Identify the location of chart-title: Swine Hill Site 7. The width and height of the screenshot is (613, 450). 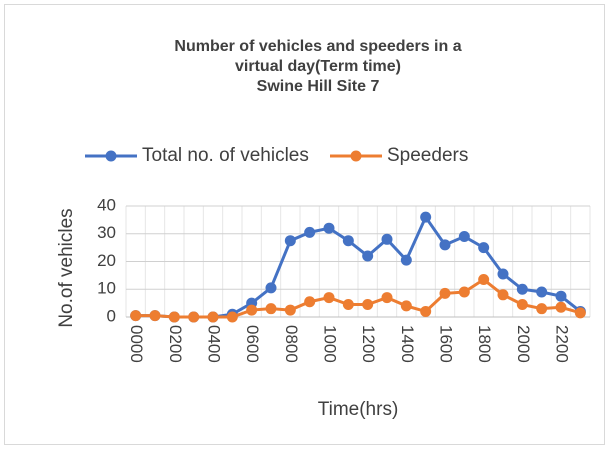
(318, 86).